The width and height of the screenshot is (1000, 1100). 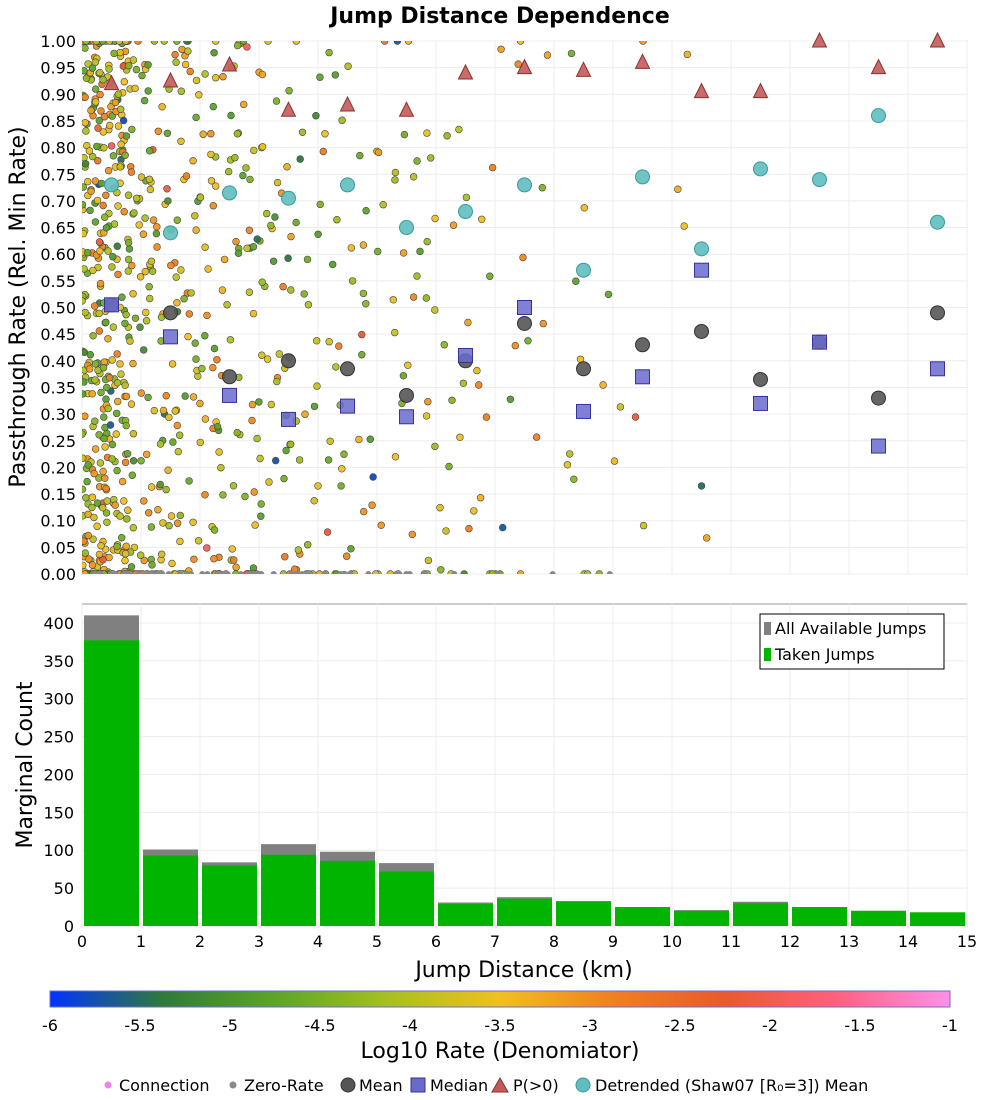 What do you see at coordinates (58, 148) in the screenshot?
I see `scatter-y-tick-label: 0.80` at bounding box center [58, 148].